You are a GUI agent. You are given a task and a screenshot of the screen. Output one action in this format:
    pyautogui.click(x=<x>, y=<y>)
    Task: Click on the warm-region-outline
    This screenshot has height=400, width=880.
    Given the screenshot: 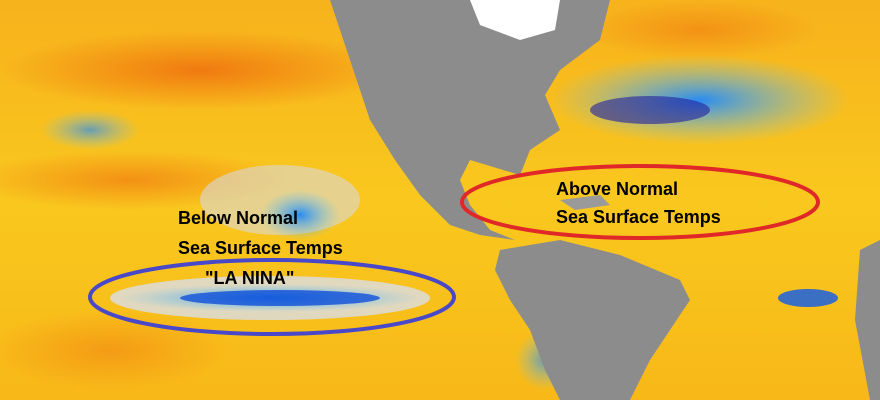 What is the action you would take?
    pyautogui.click(x=640, y=202)
    